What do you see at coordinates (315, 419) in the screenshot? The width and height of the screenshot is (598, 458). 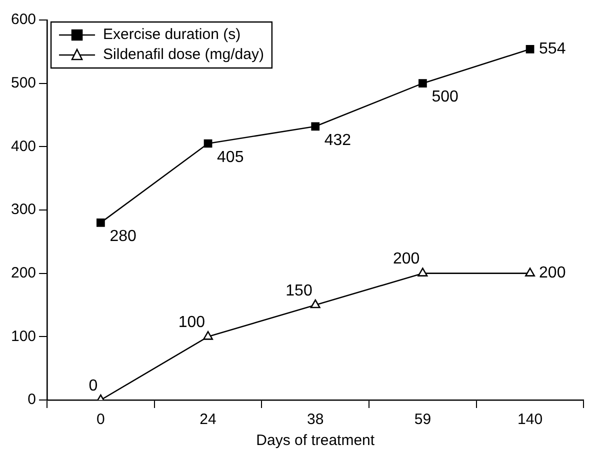 I see `x-tick-label: 38` at bounding box center [315, 419].